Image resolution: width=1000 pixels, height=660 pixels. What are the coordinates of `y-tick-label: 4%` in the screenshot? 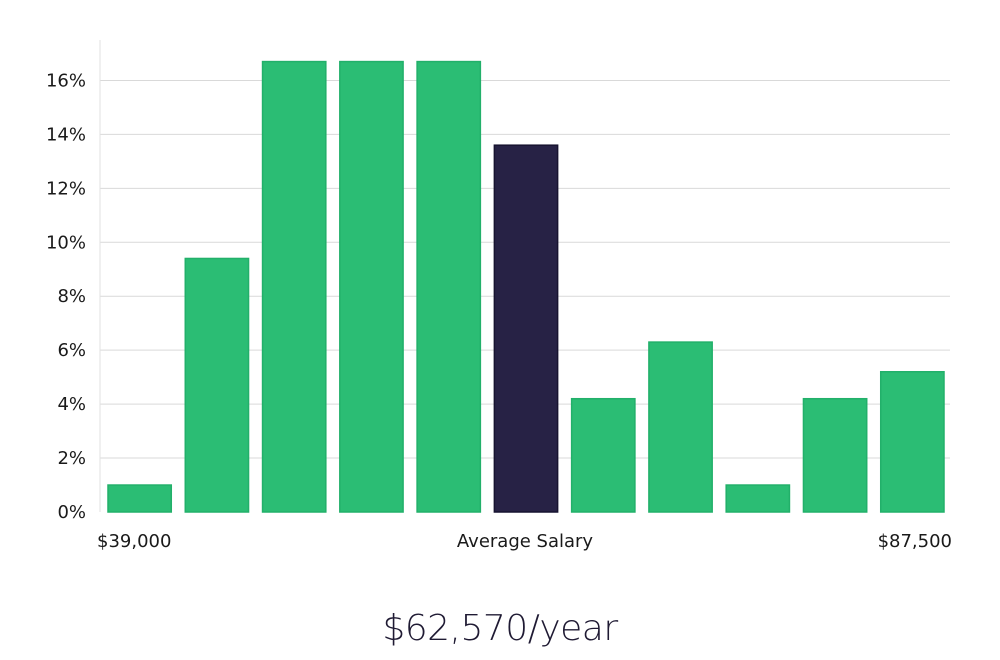 It's located at (71, 404).